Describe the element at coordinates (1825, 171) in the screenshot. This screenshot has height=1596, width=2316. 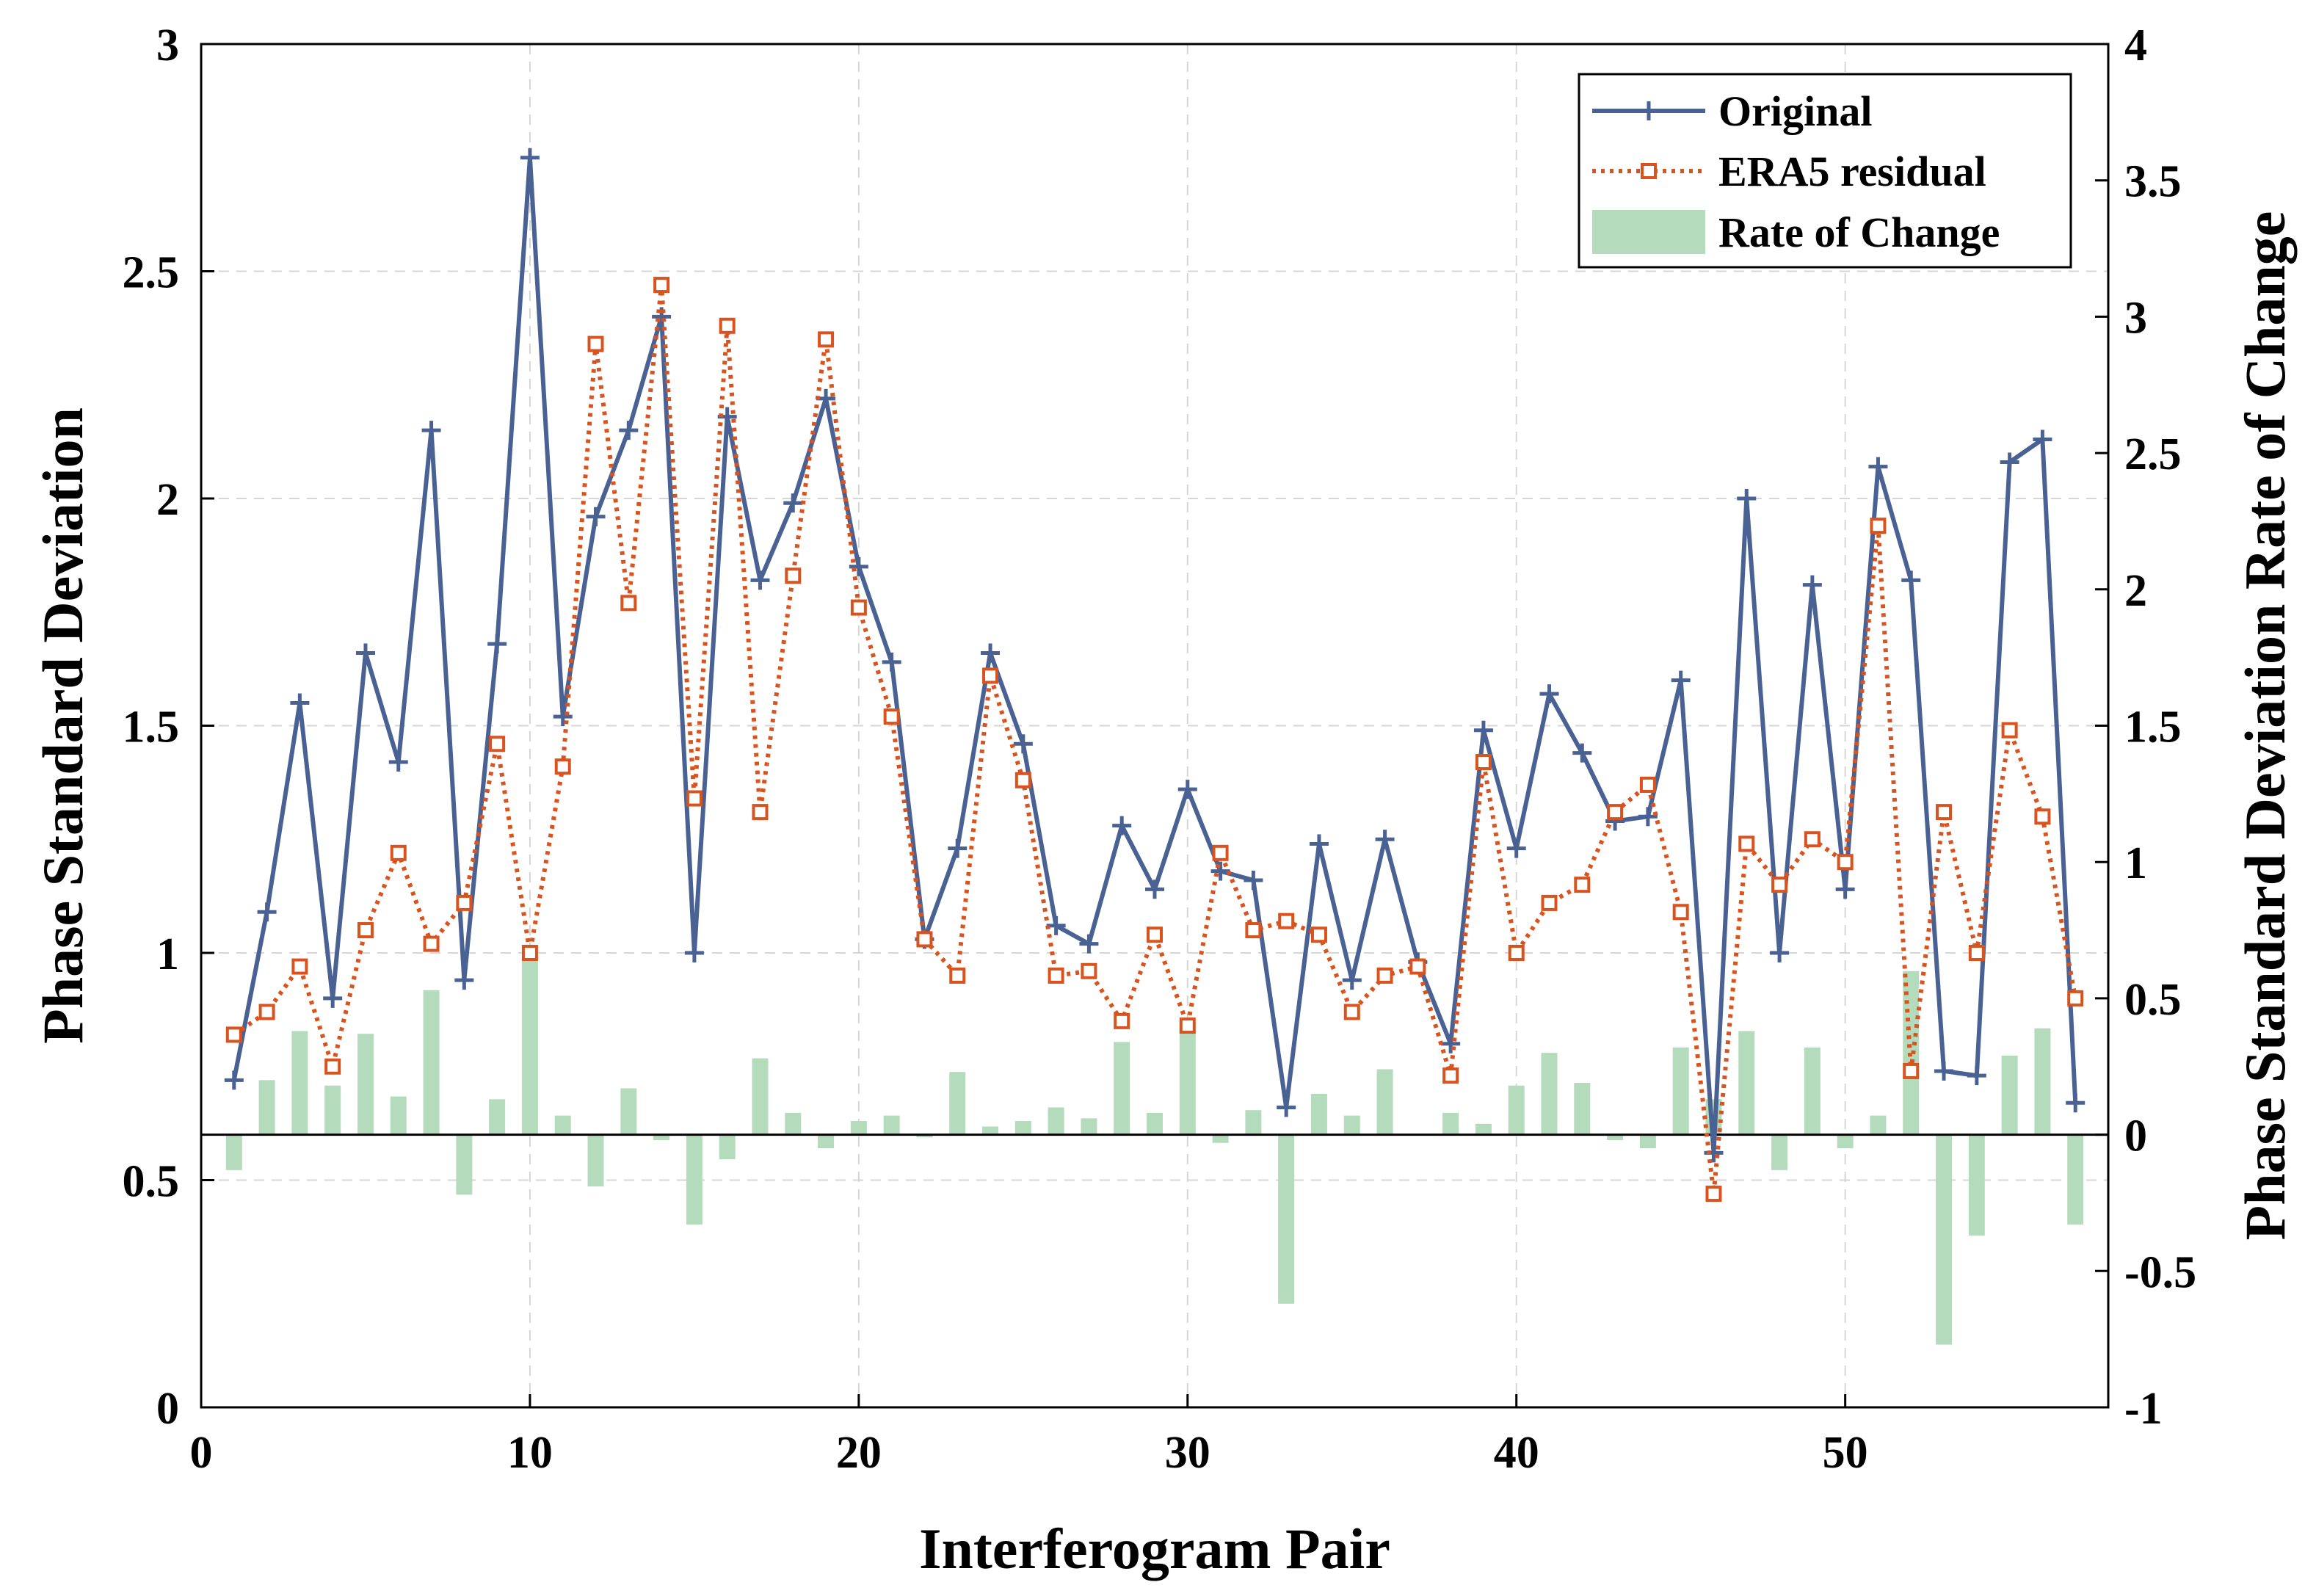
I see `legend: Original ERA5 residual Rate of Change` at that location.